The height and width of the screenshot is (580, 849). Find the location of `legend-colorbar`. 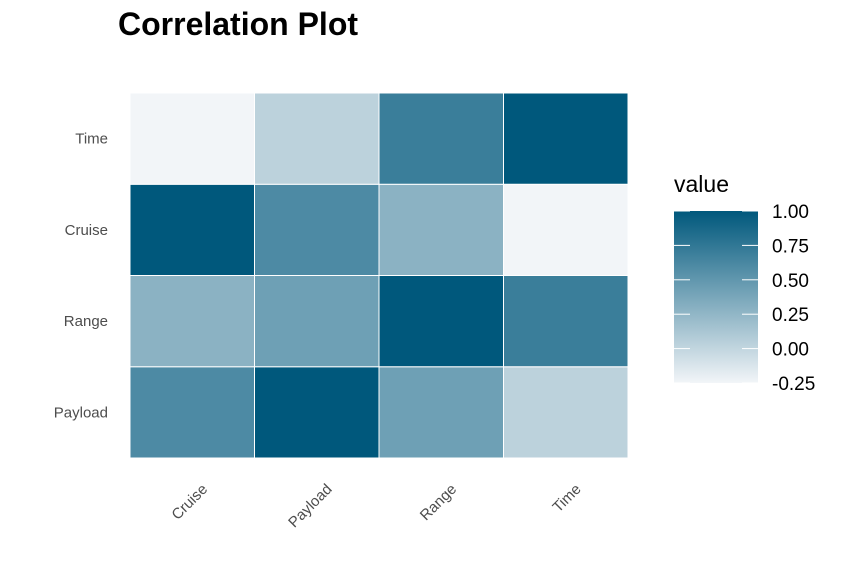

legend-colorbar is located at coordinates (716, 297).